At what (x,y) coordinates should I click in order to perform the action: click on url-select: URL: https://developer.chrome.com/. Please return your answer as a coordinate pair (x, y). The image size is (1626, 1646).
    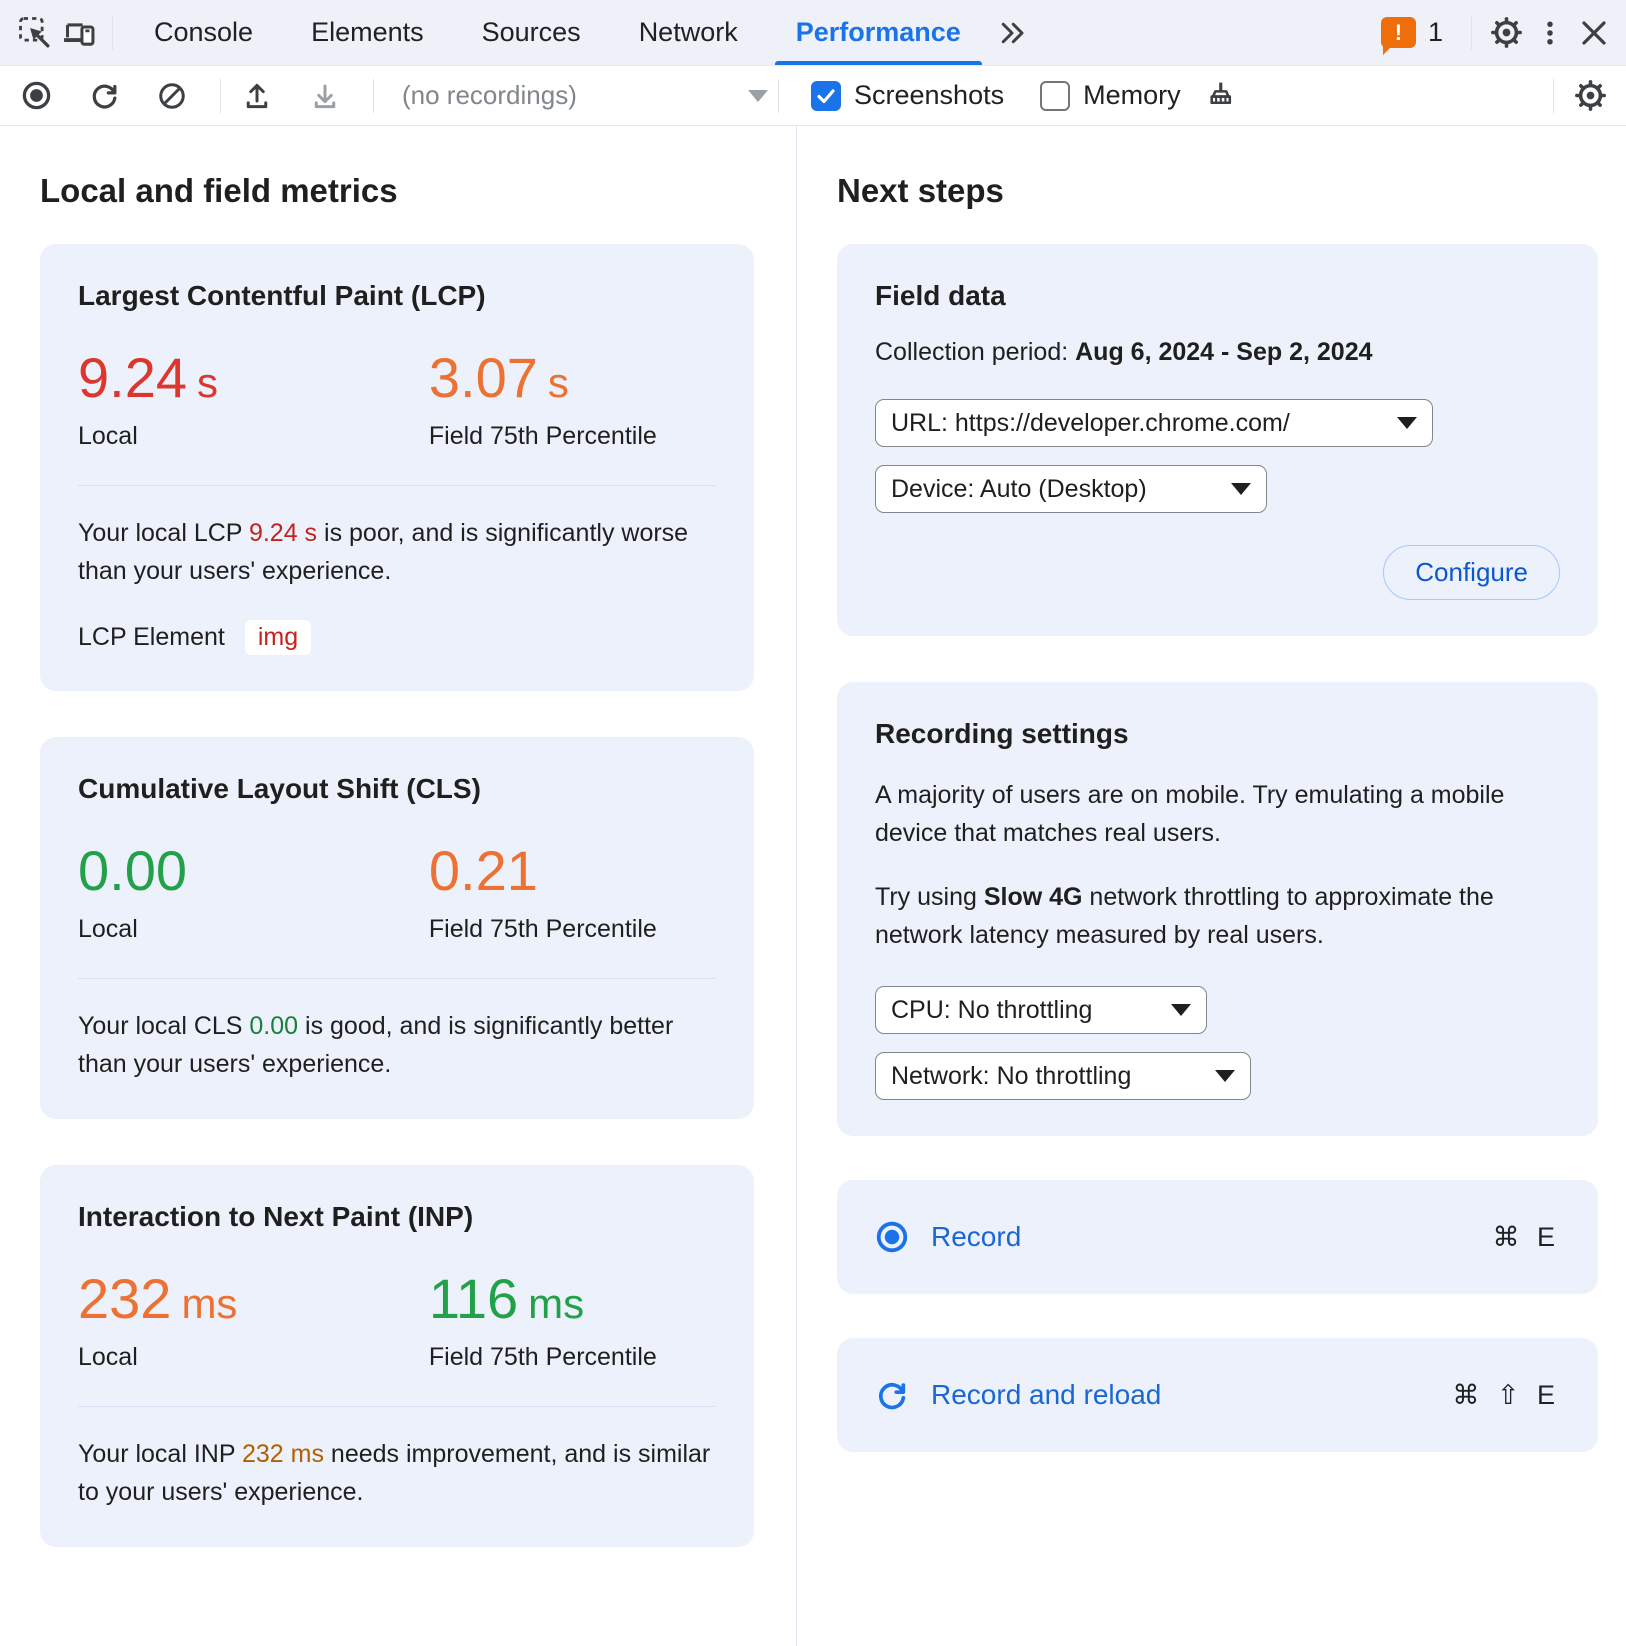
    Looking at the image, I should click on (1154, 423).